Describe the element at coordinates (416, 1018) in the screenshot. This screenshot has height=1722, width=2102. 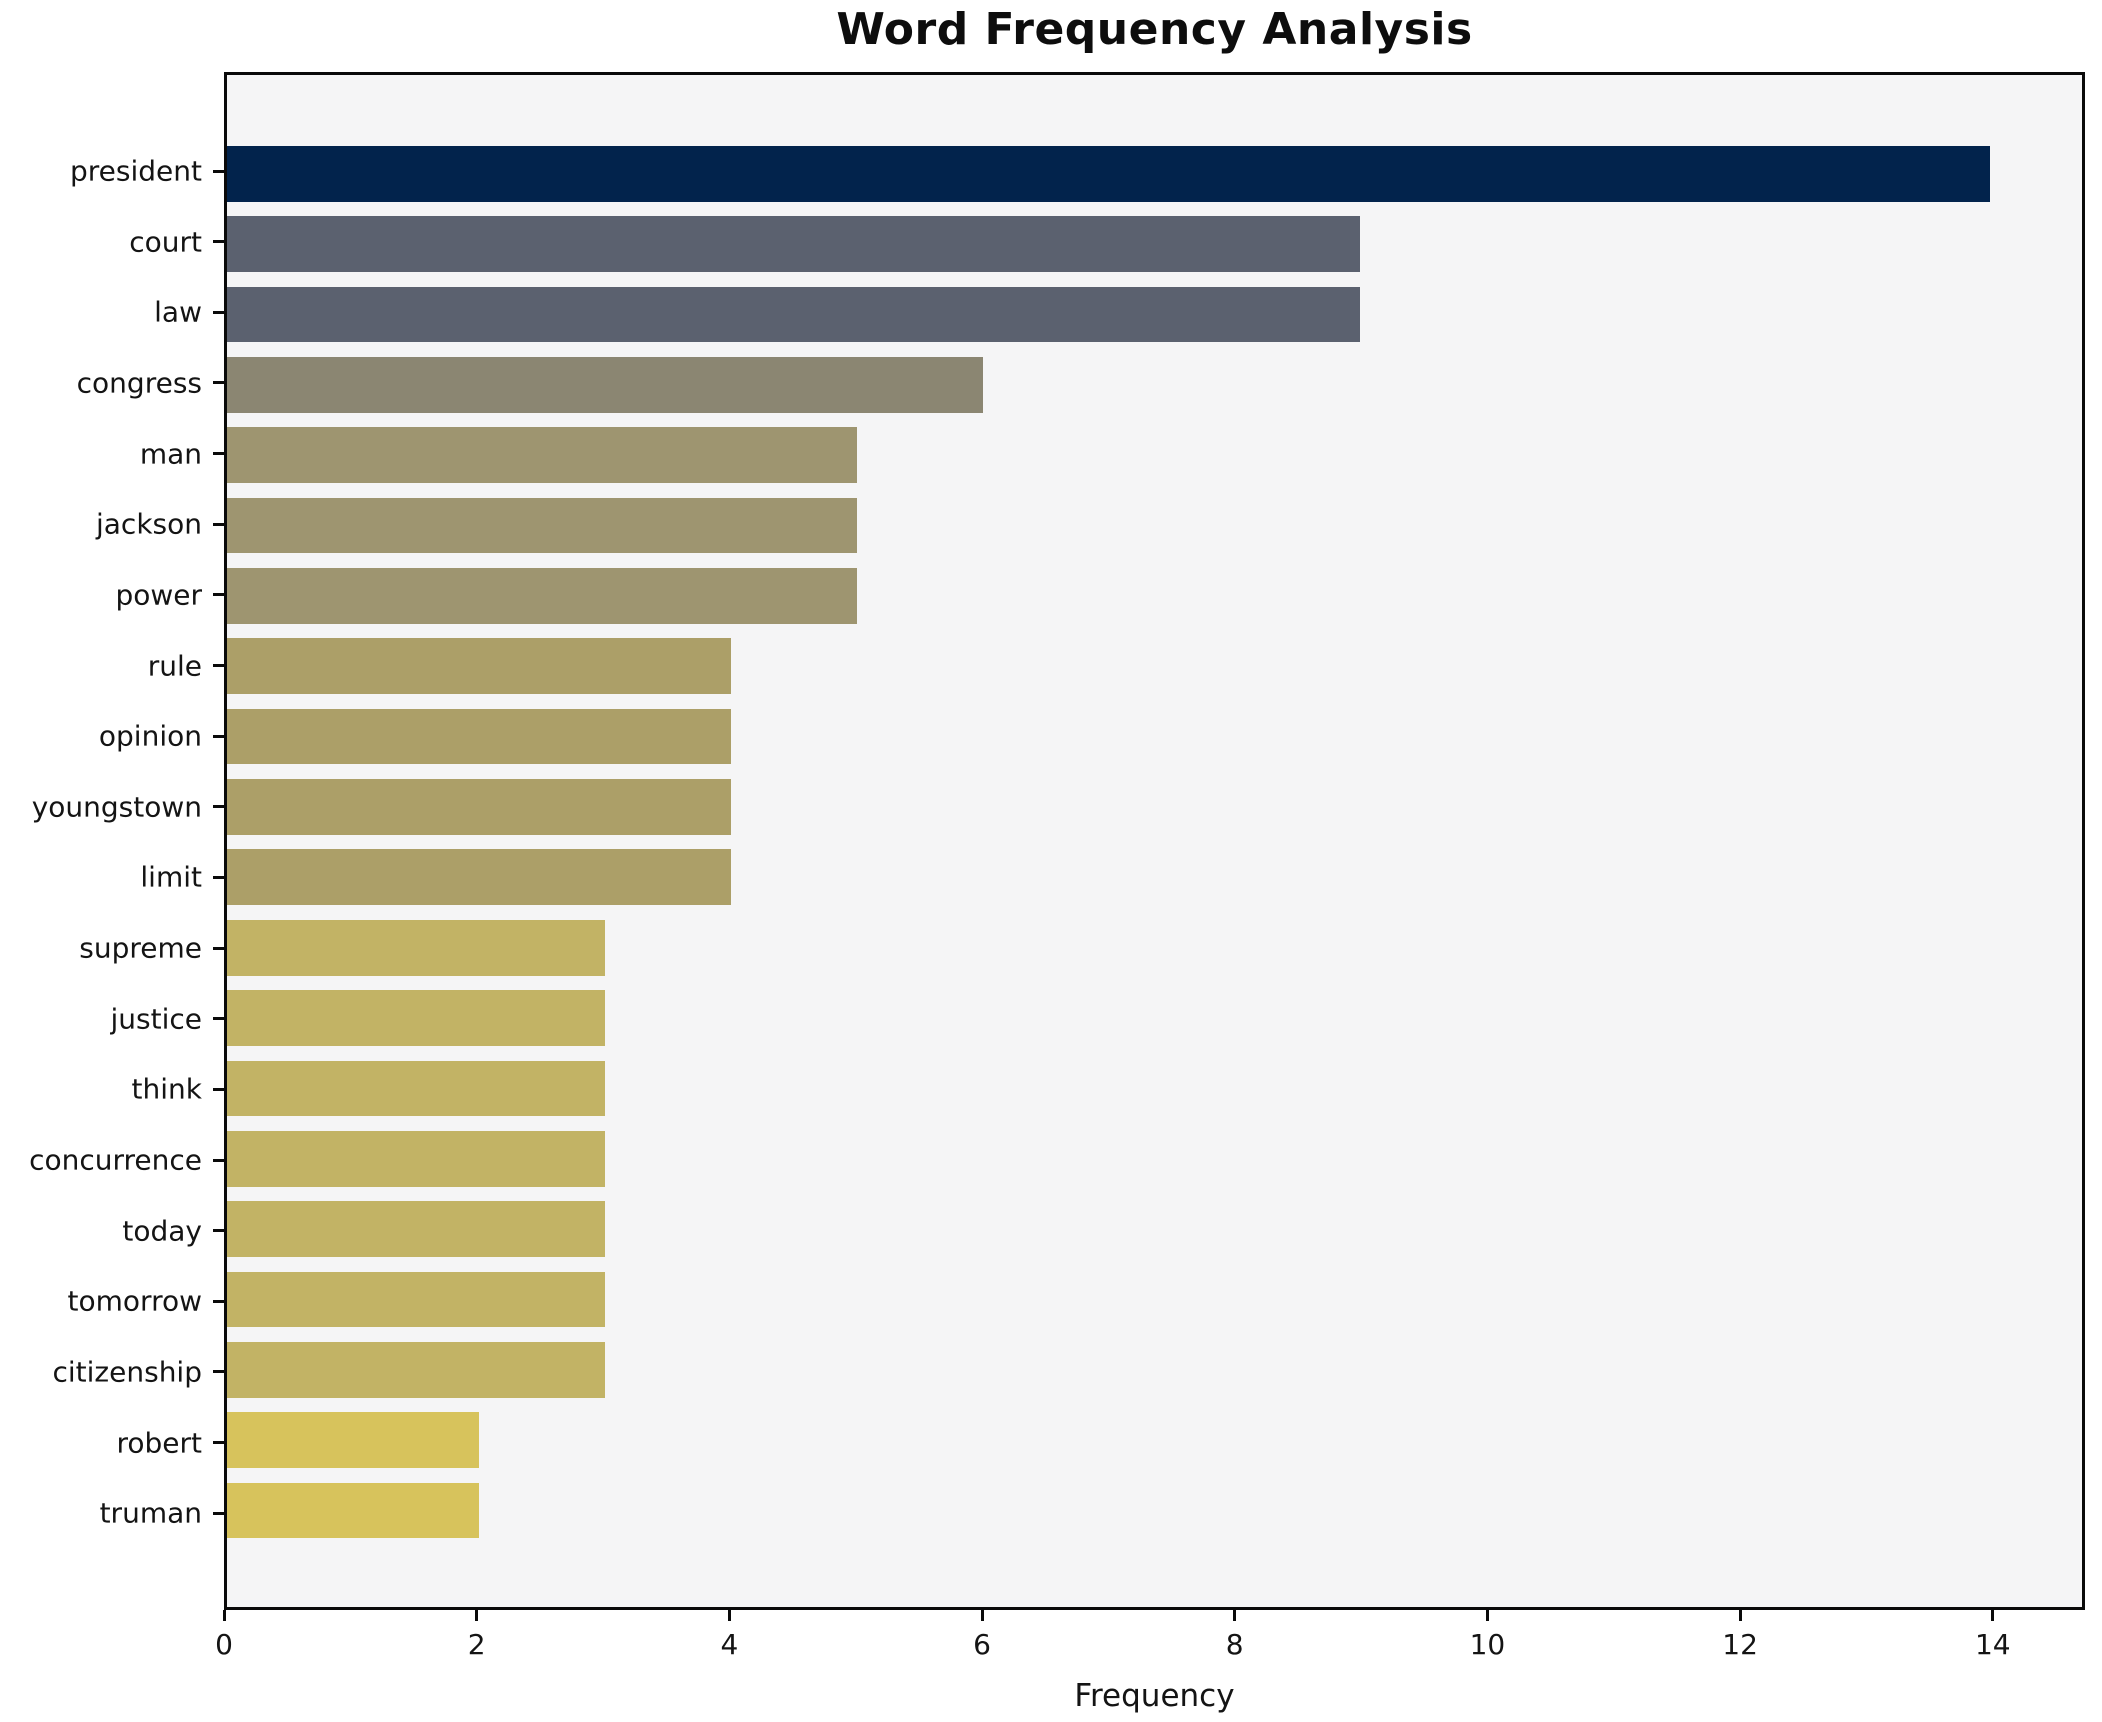
I see `bar-justice` at that location.